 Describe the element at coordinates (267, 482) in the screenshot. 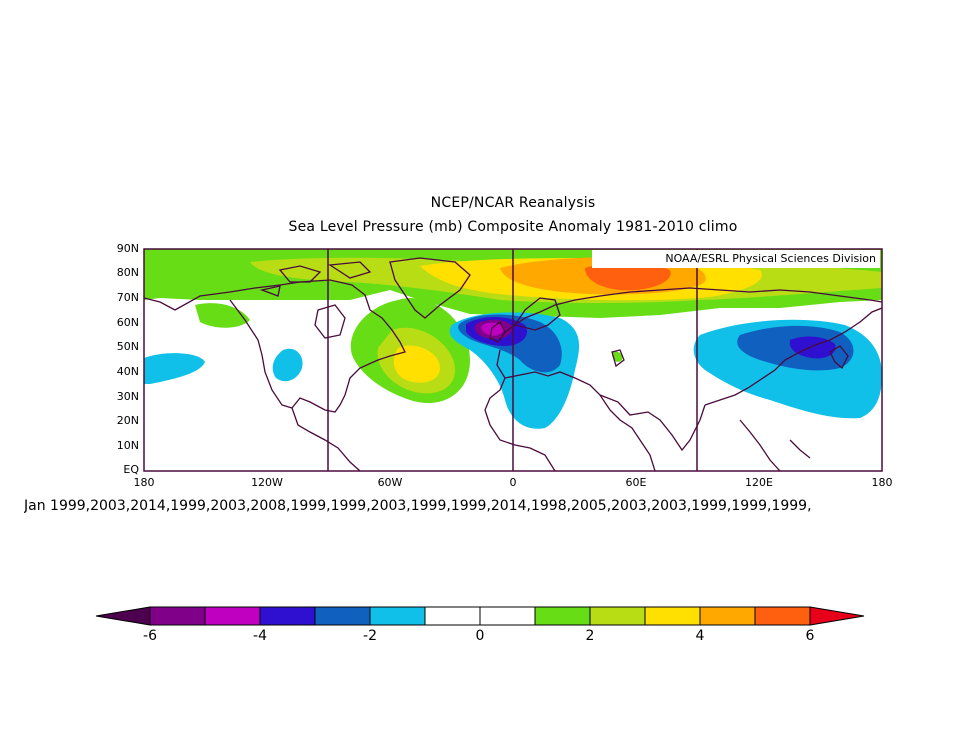

I see `lon-tick-label: 120W` at that location.